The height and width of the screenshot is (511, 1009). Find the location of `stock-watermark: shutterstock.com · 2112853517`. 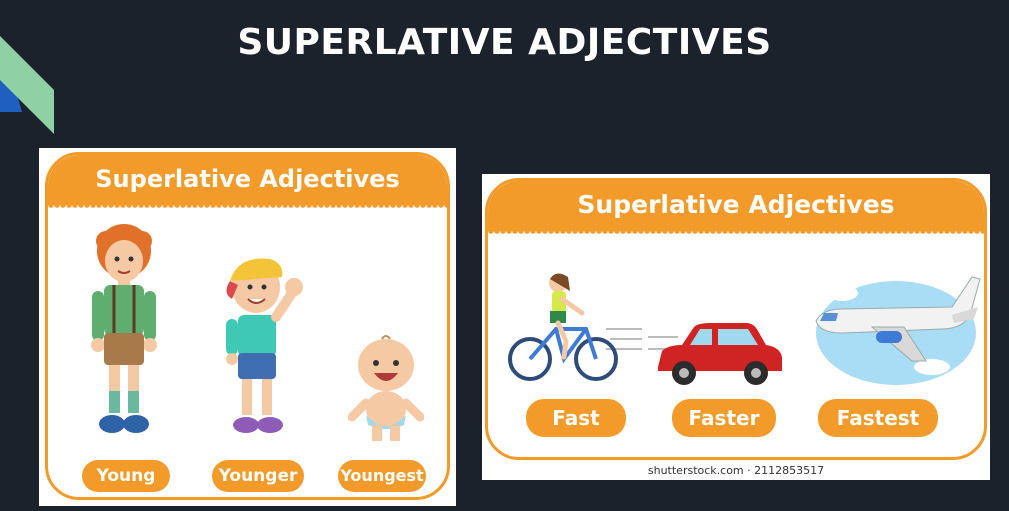

stock-watermark: shutterstock.com · 2112853517 is located at coordinates (736, 470).